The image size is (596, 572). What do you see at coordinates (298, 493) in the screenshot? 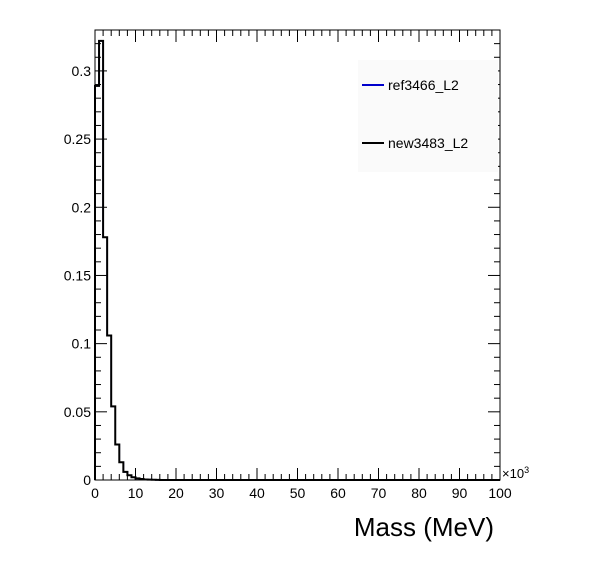
I see `x-tick-label: 50` at bounding box center [298, 493].